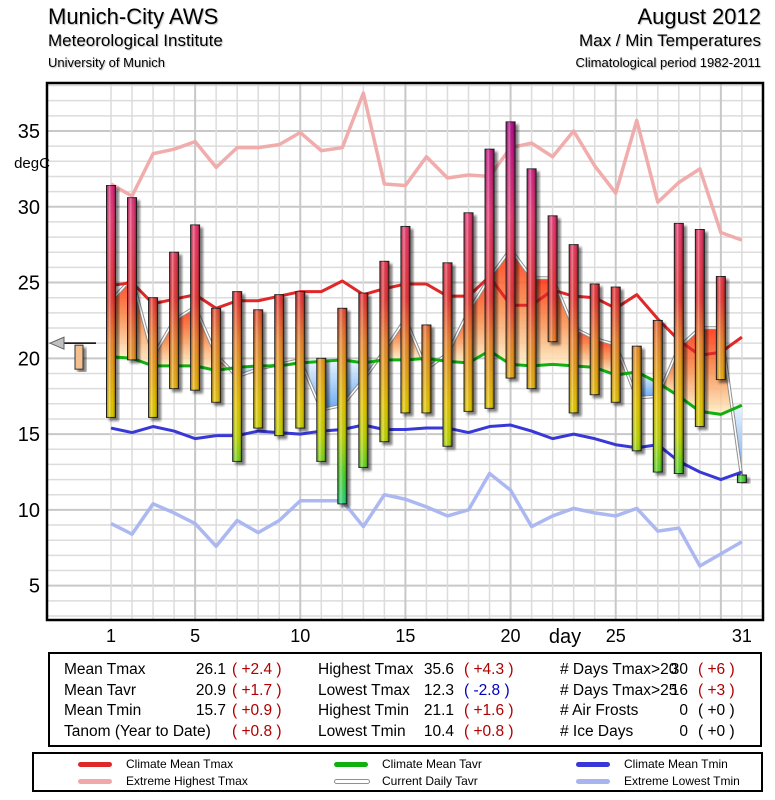  I want to click on stat-value: 0, so click(683, 710).